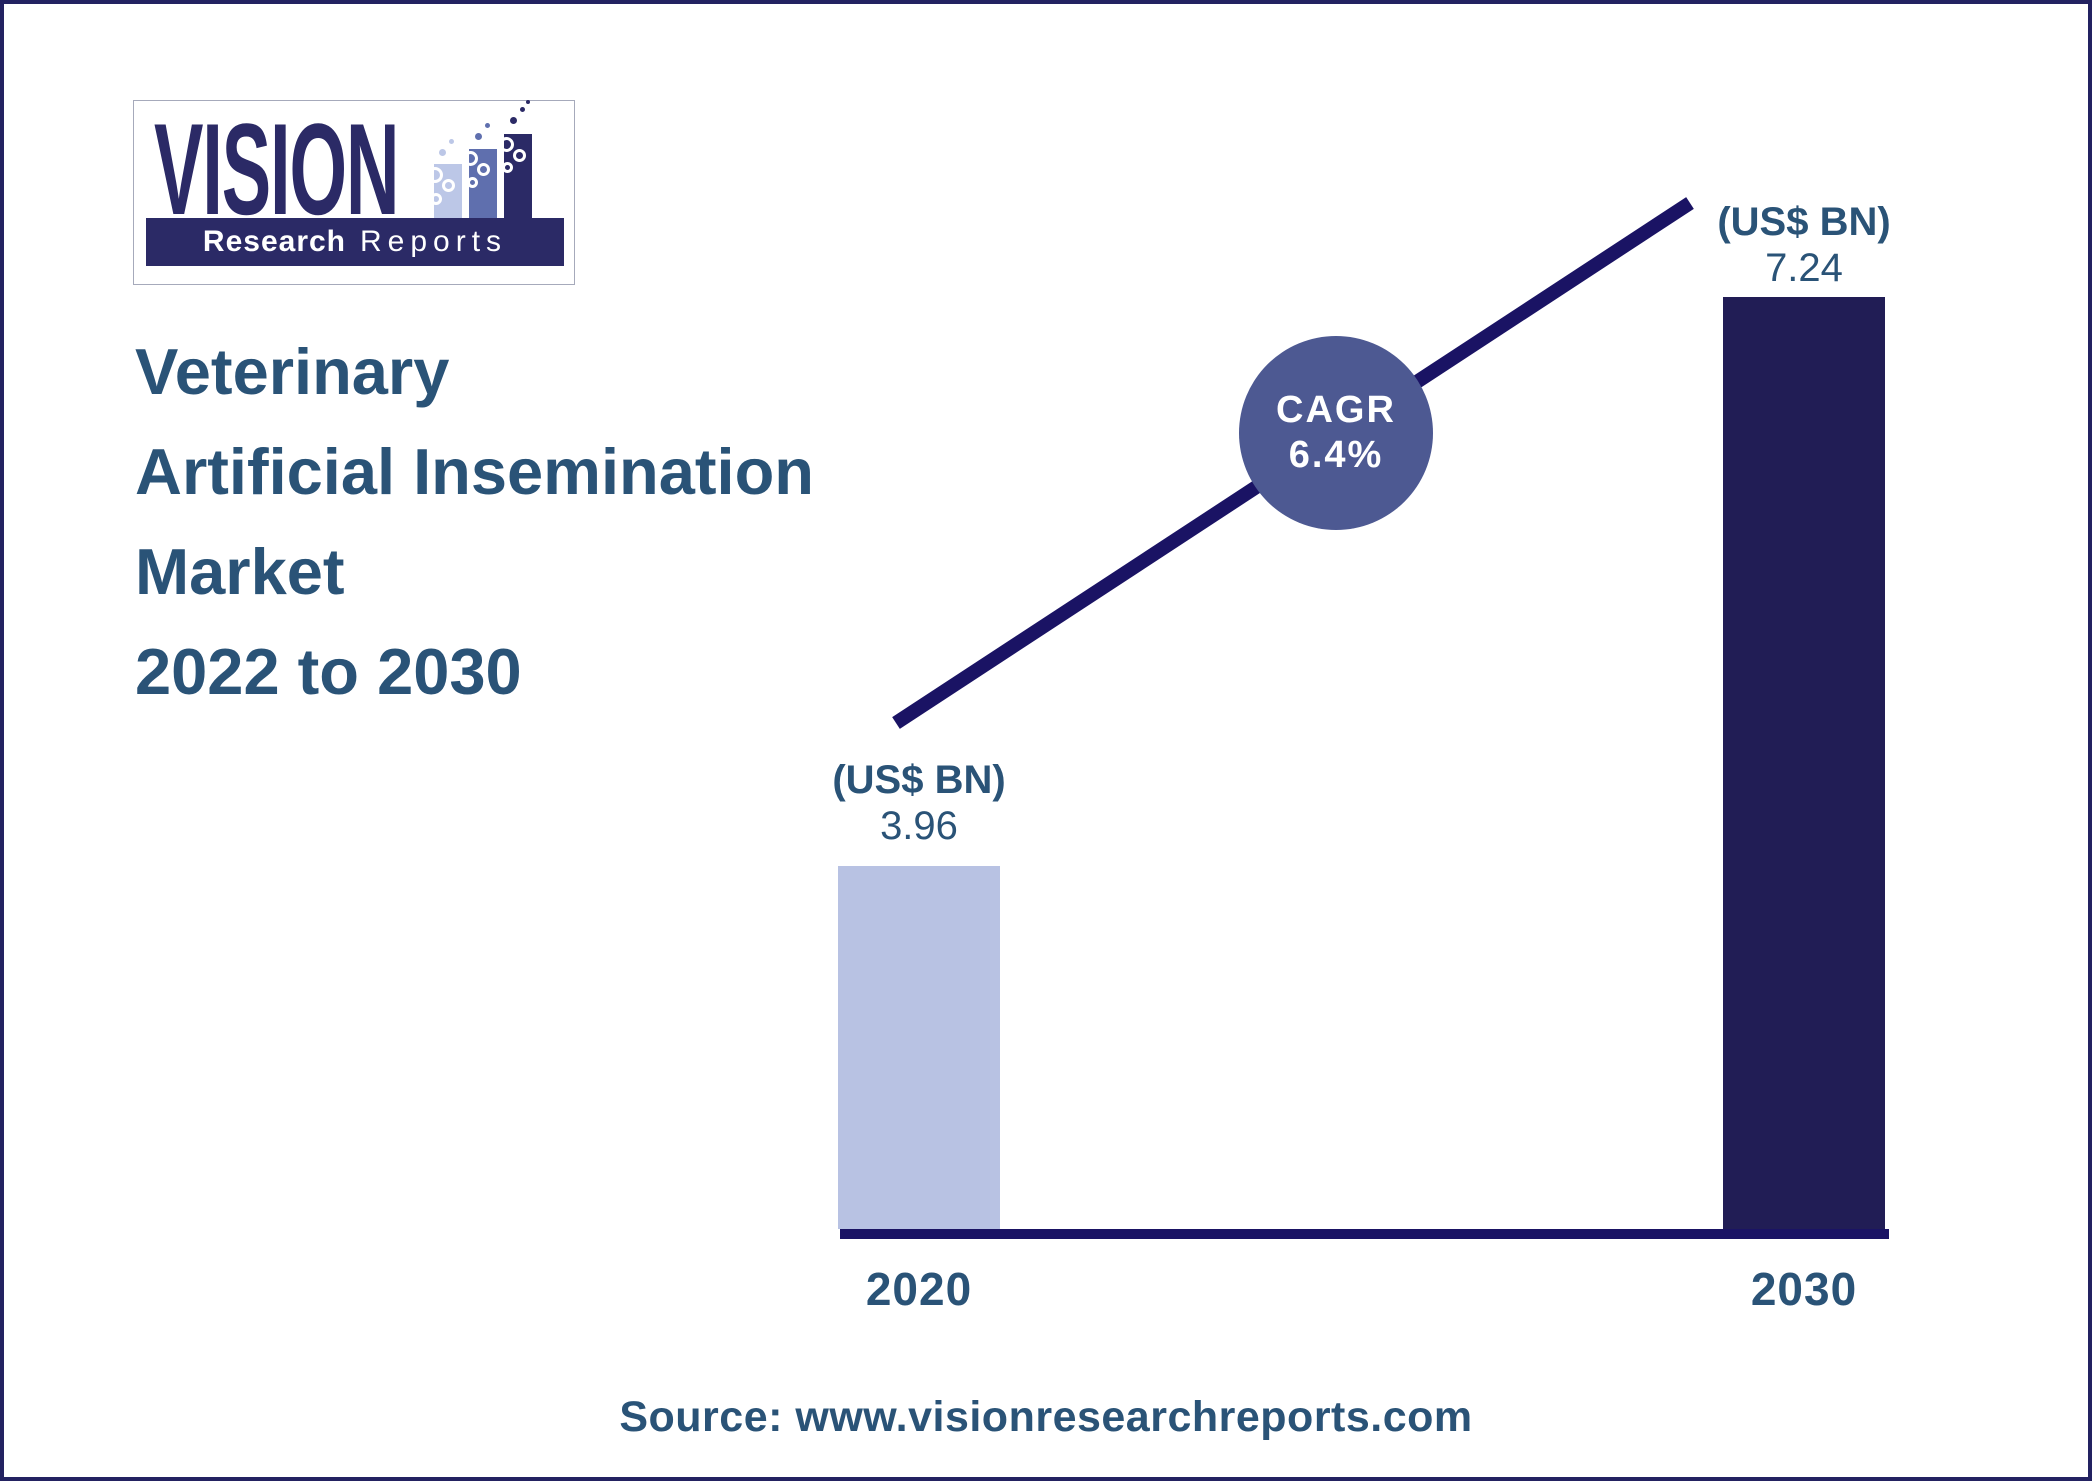 This screenshot has height=1481, width=2092. I want to click on bar-value-label-2030: (US$ BN) 7.24, so click(1804, 245).